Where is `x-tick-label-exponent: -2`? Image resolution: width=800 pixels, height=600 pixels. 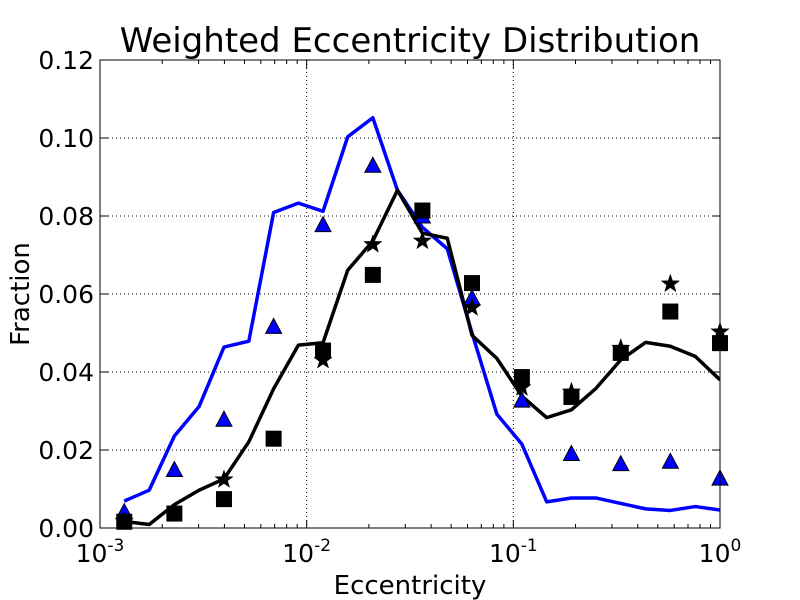 x-tick-label-exponent: -2 is located at coordinates (322, 546).